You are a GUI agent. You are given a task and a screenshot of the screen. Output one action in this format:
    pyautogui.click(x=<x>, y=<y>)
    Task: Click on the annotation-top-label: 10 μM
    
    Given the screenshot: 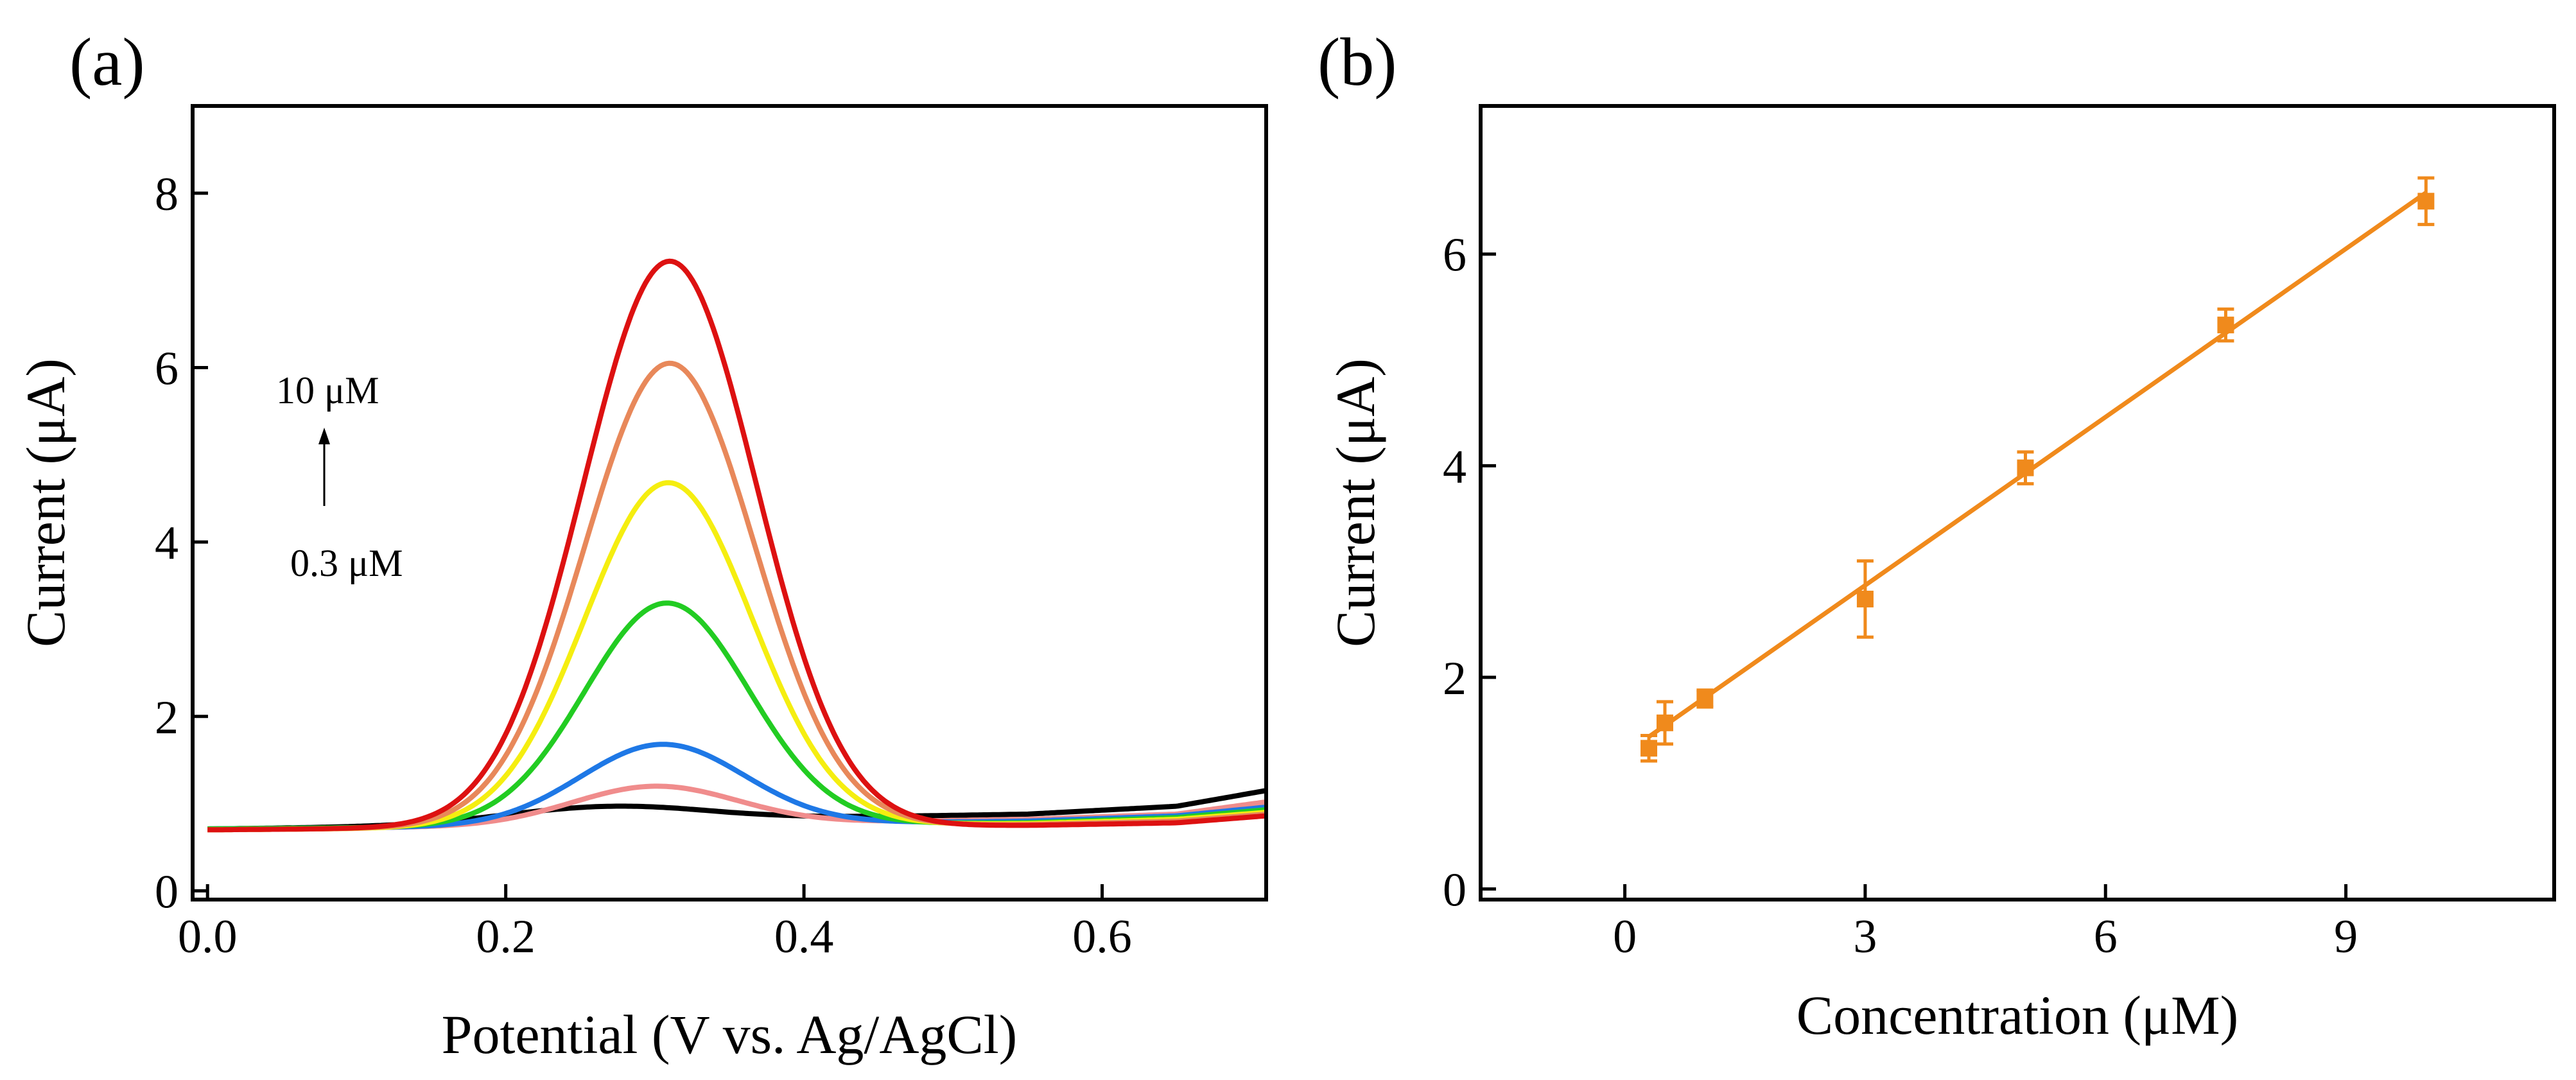 What is the action you would take?
    pyautogui.click(x=327, y=390)
    